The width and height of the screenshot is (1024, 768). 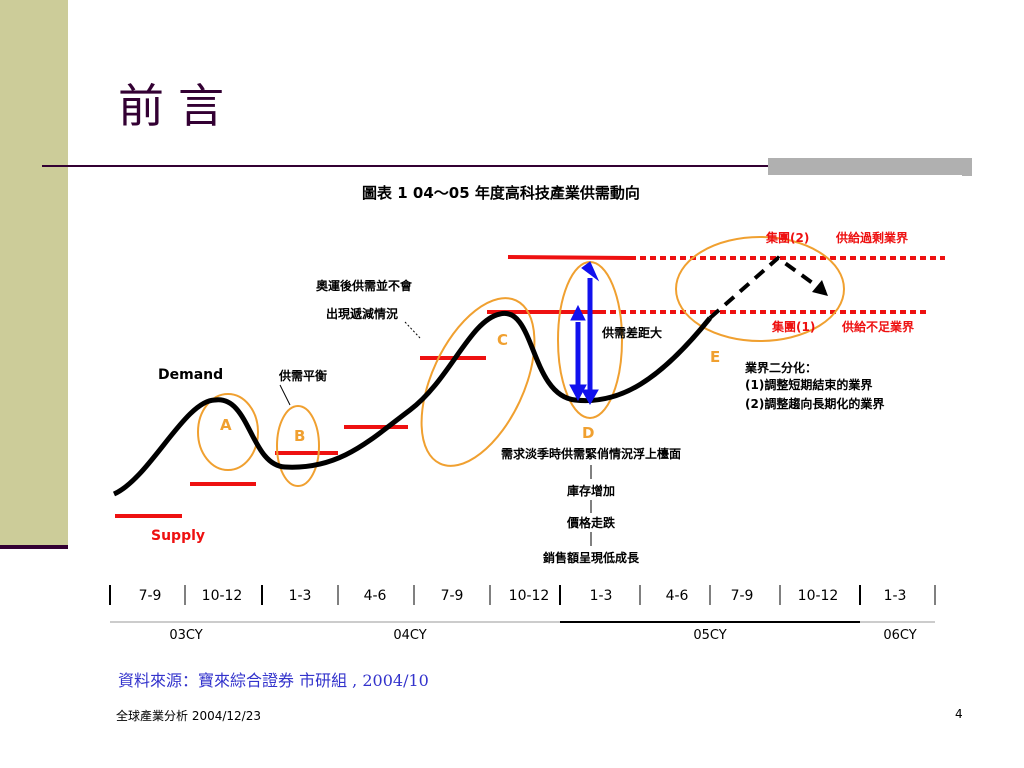 What do you see at coordinates (715, 357) in the screenshot?
I see `point-e: E` at bounding box center [715, 357].